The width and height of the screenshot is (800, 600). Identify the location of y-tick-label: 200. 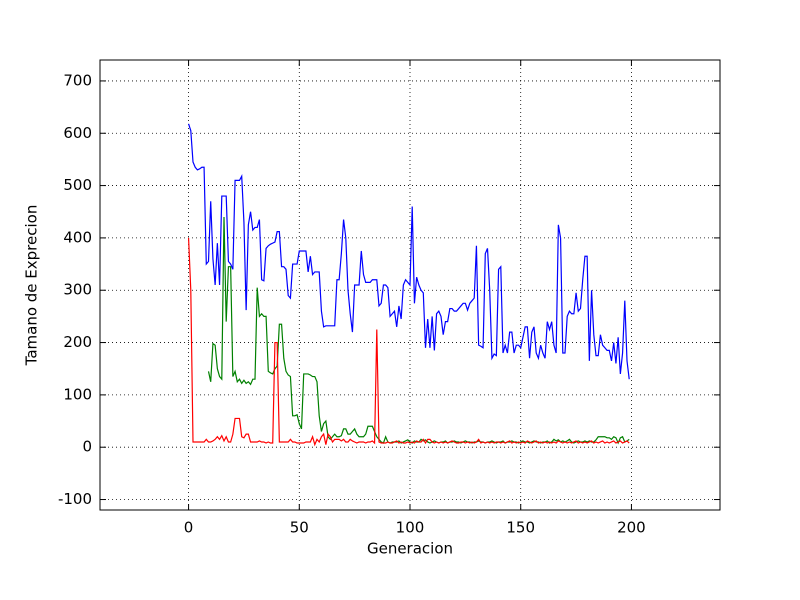
(77, 342).